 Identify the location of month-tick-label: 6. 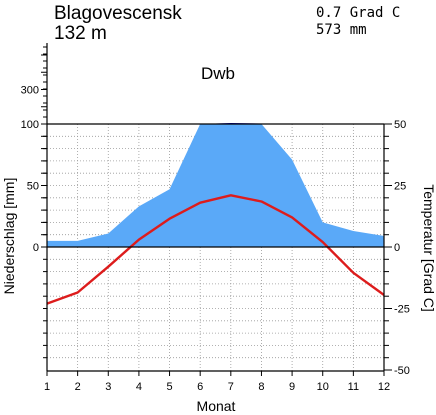
(200, 387).